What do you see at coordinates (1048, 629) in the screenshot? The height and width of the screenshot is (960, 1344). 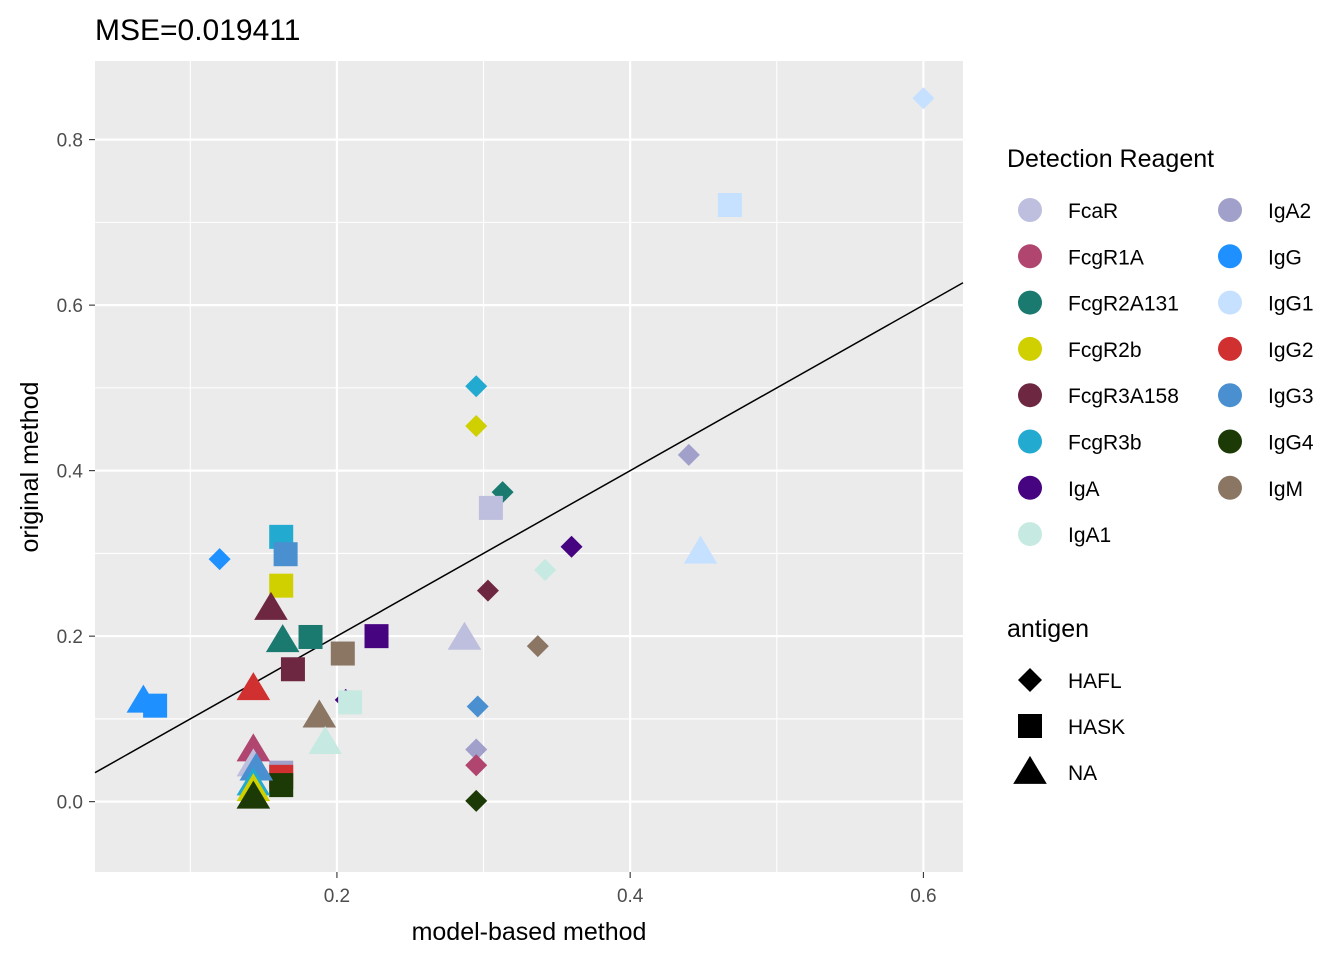 I see `shape-legend-title: antigen` at bounding box center [1048, 629].